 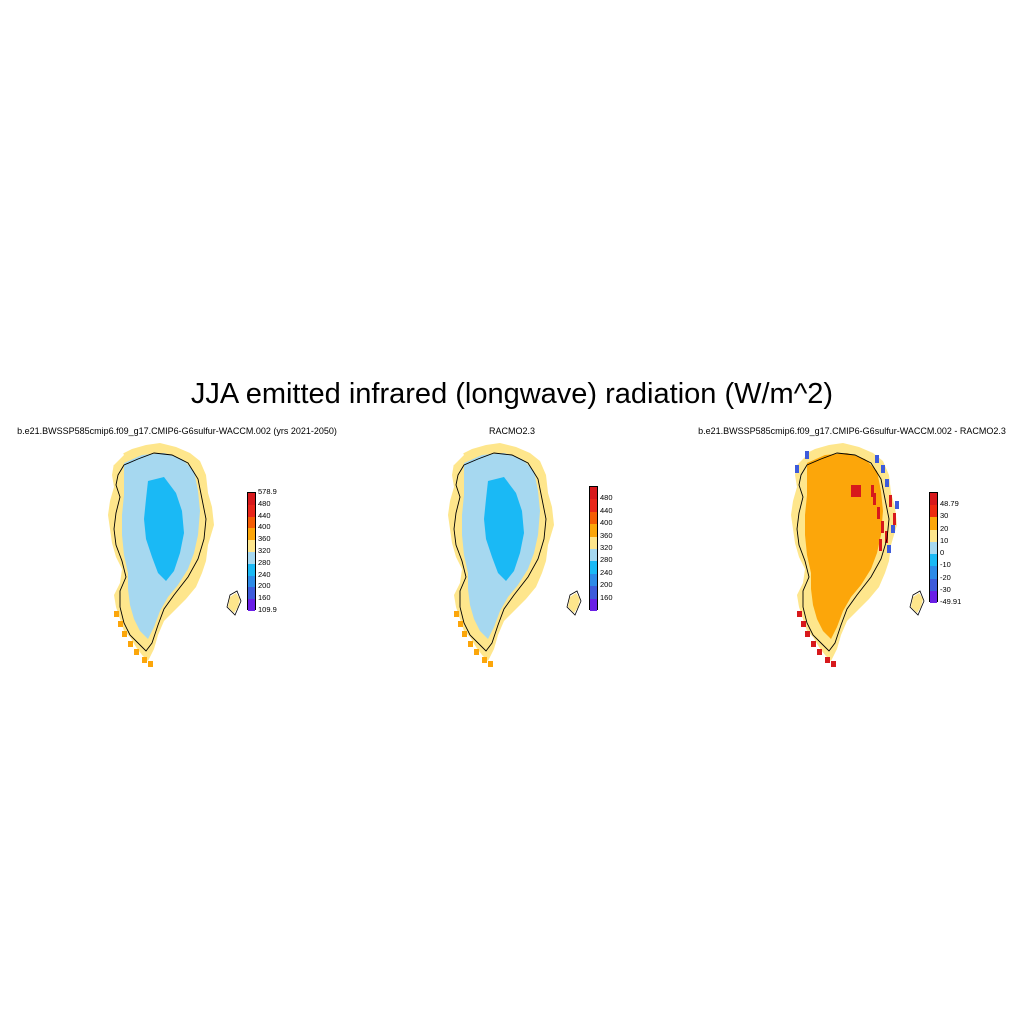 I want to click on map-racmo, so click(x=512, y=551).